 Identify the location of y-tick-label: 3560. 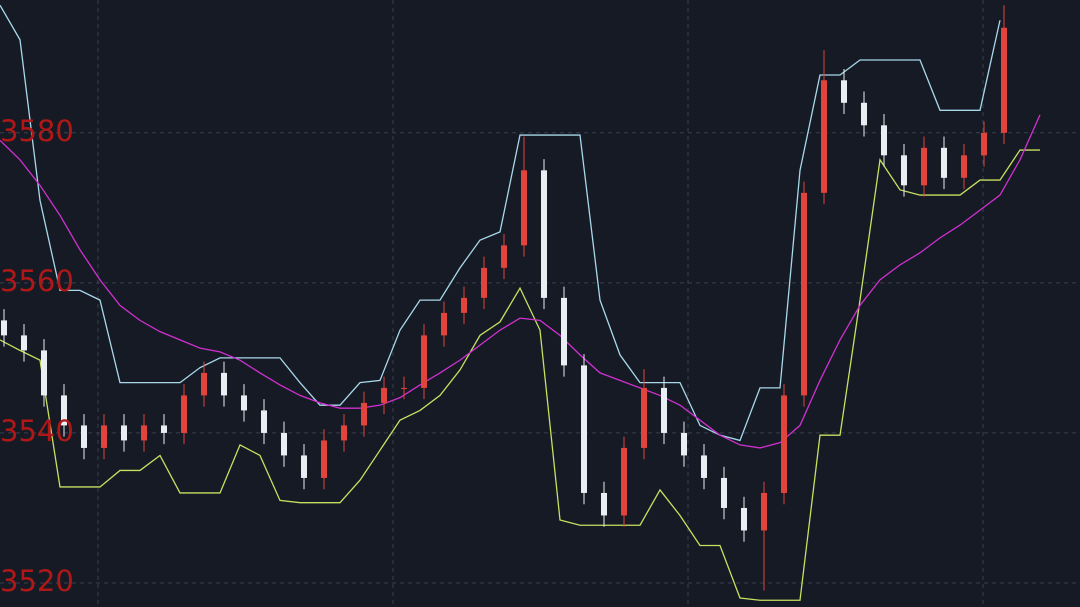
(37, 281).